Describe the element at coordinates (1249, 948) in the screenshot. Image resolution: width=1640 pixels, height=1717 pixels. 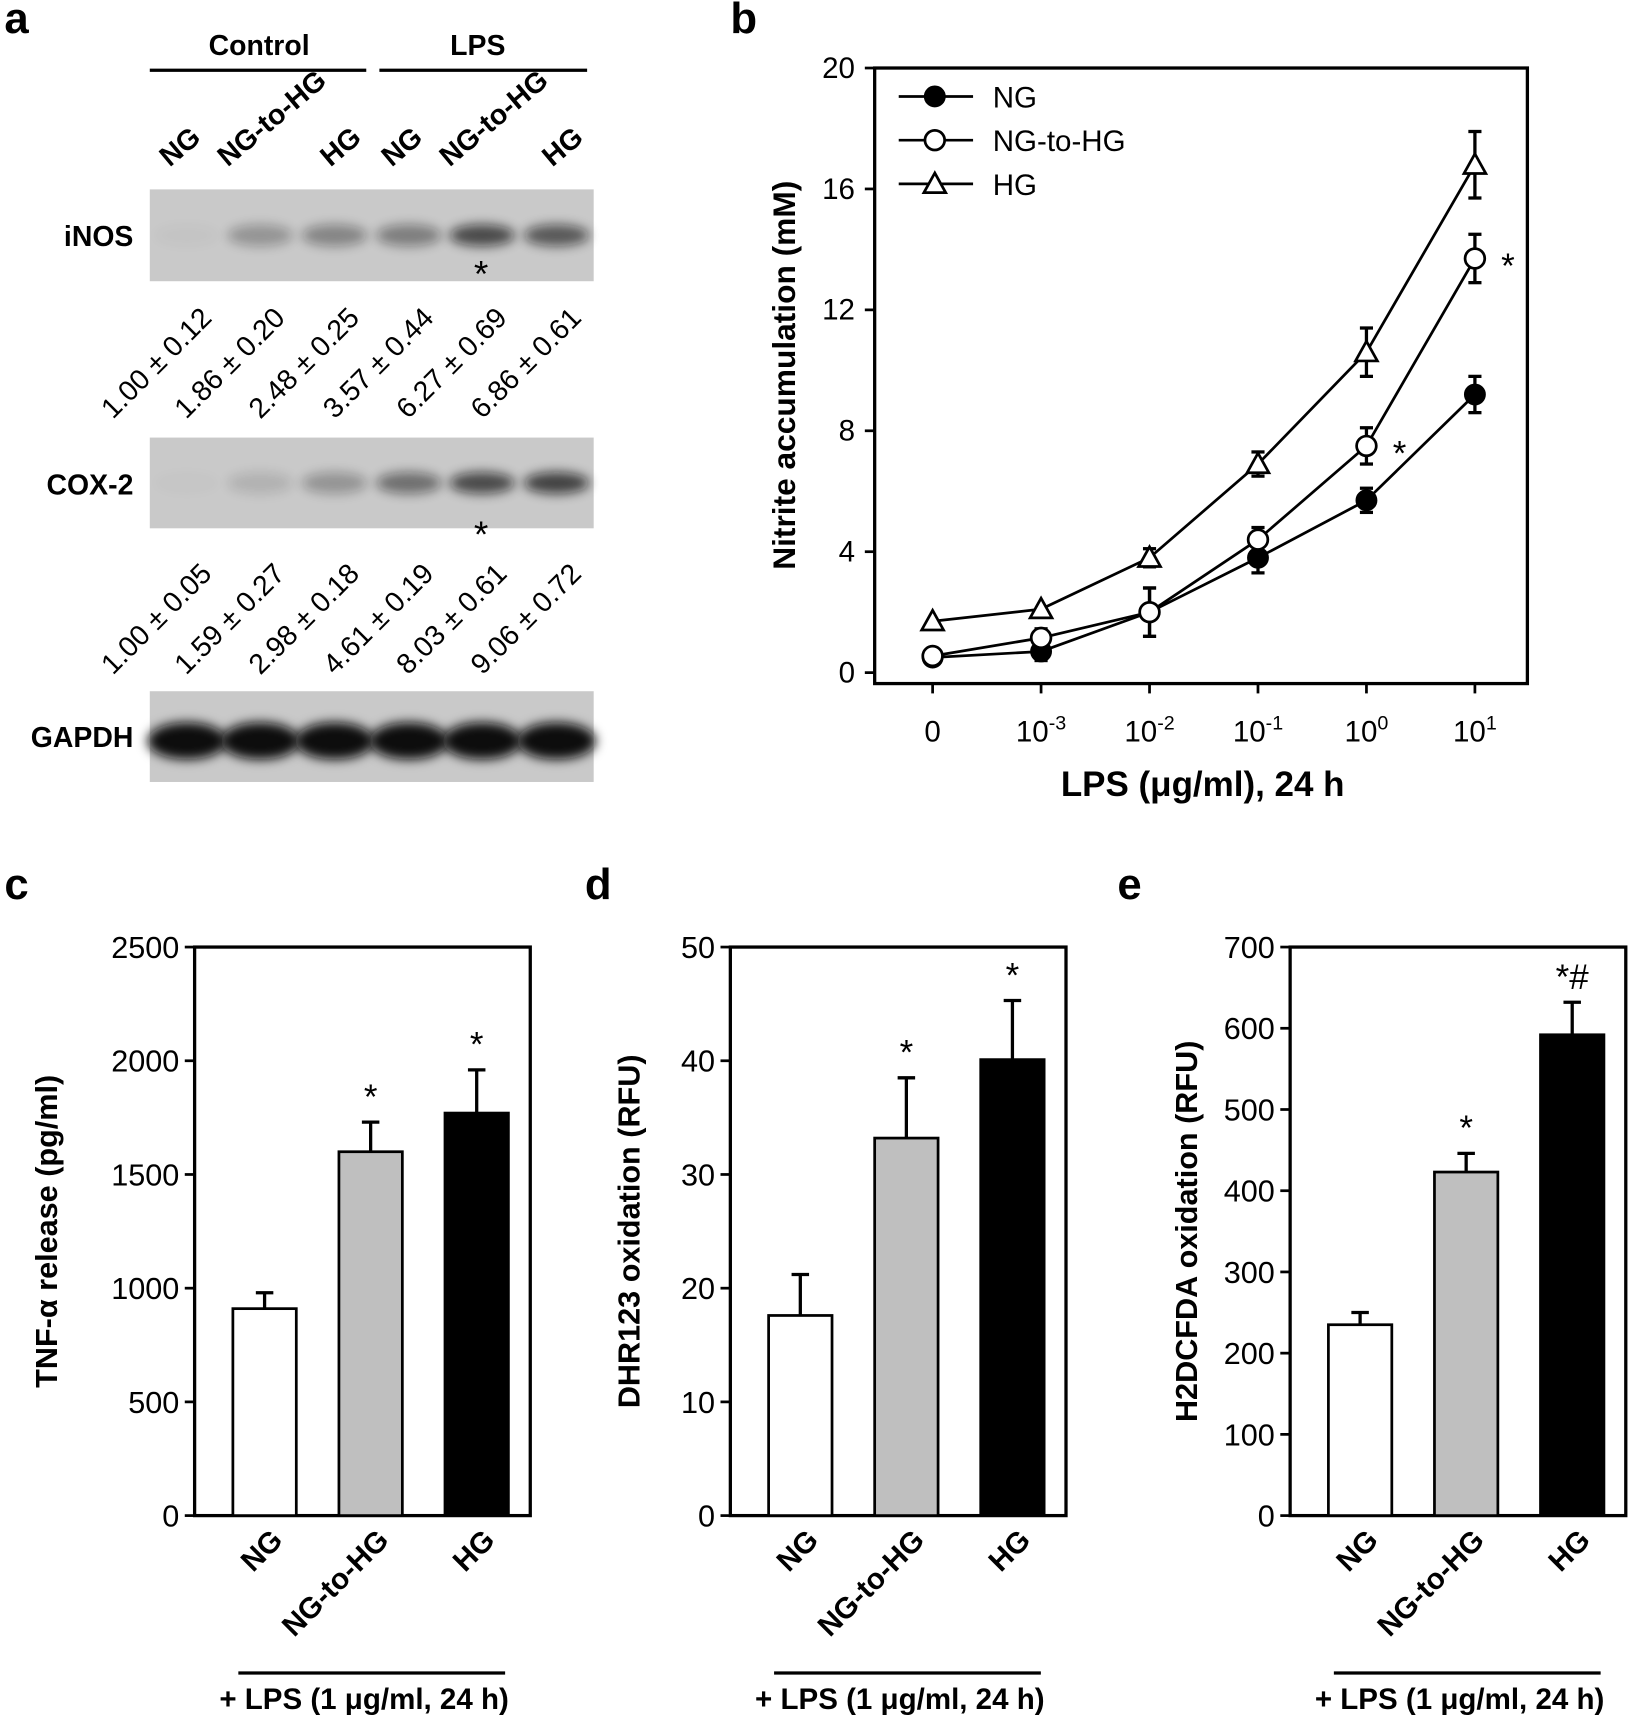
I see `y-tick-label: 700` at that location.